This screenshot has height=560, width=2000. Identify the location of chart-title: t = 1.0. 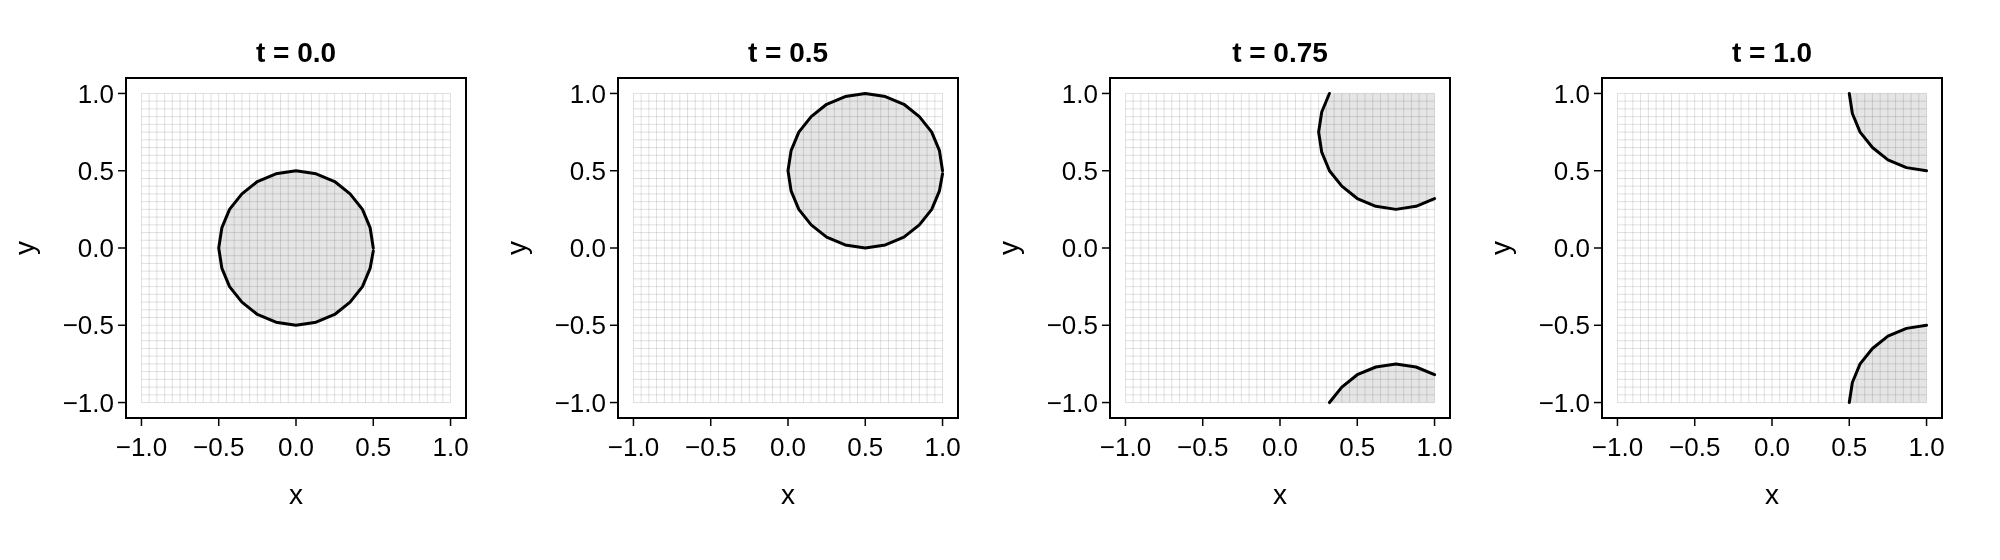
(1772, 52).